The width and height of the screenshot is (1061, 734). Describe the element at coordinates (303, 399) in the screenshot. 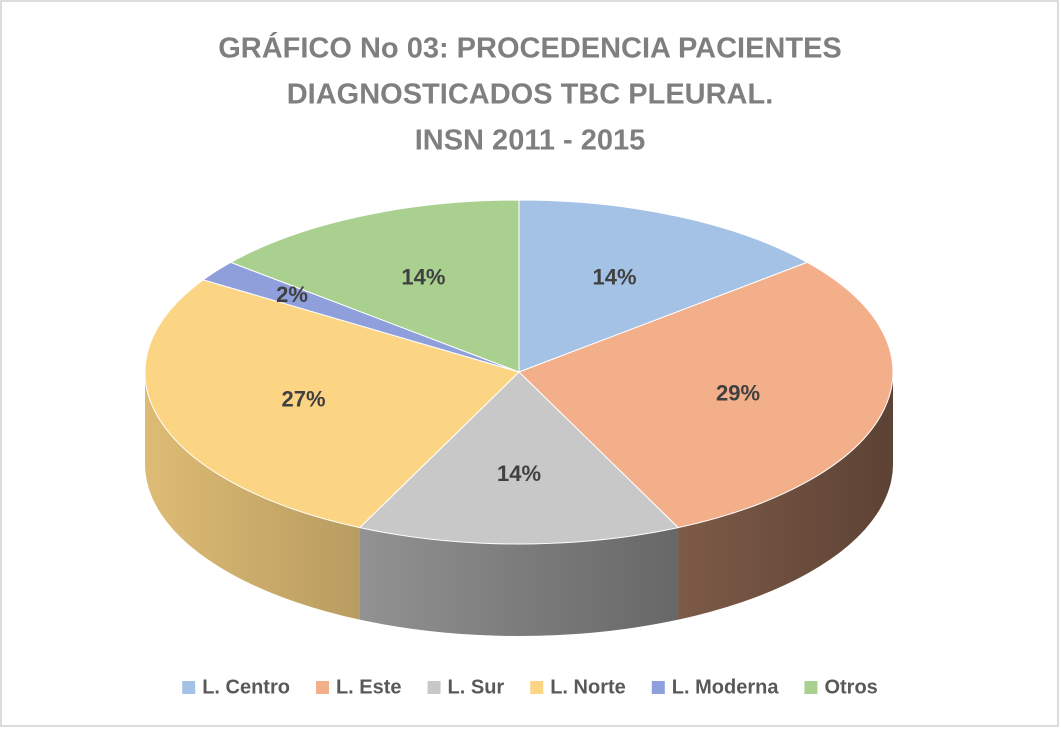

I see `data-label: 27%` at that location.